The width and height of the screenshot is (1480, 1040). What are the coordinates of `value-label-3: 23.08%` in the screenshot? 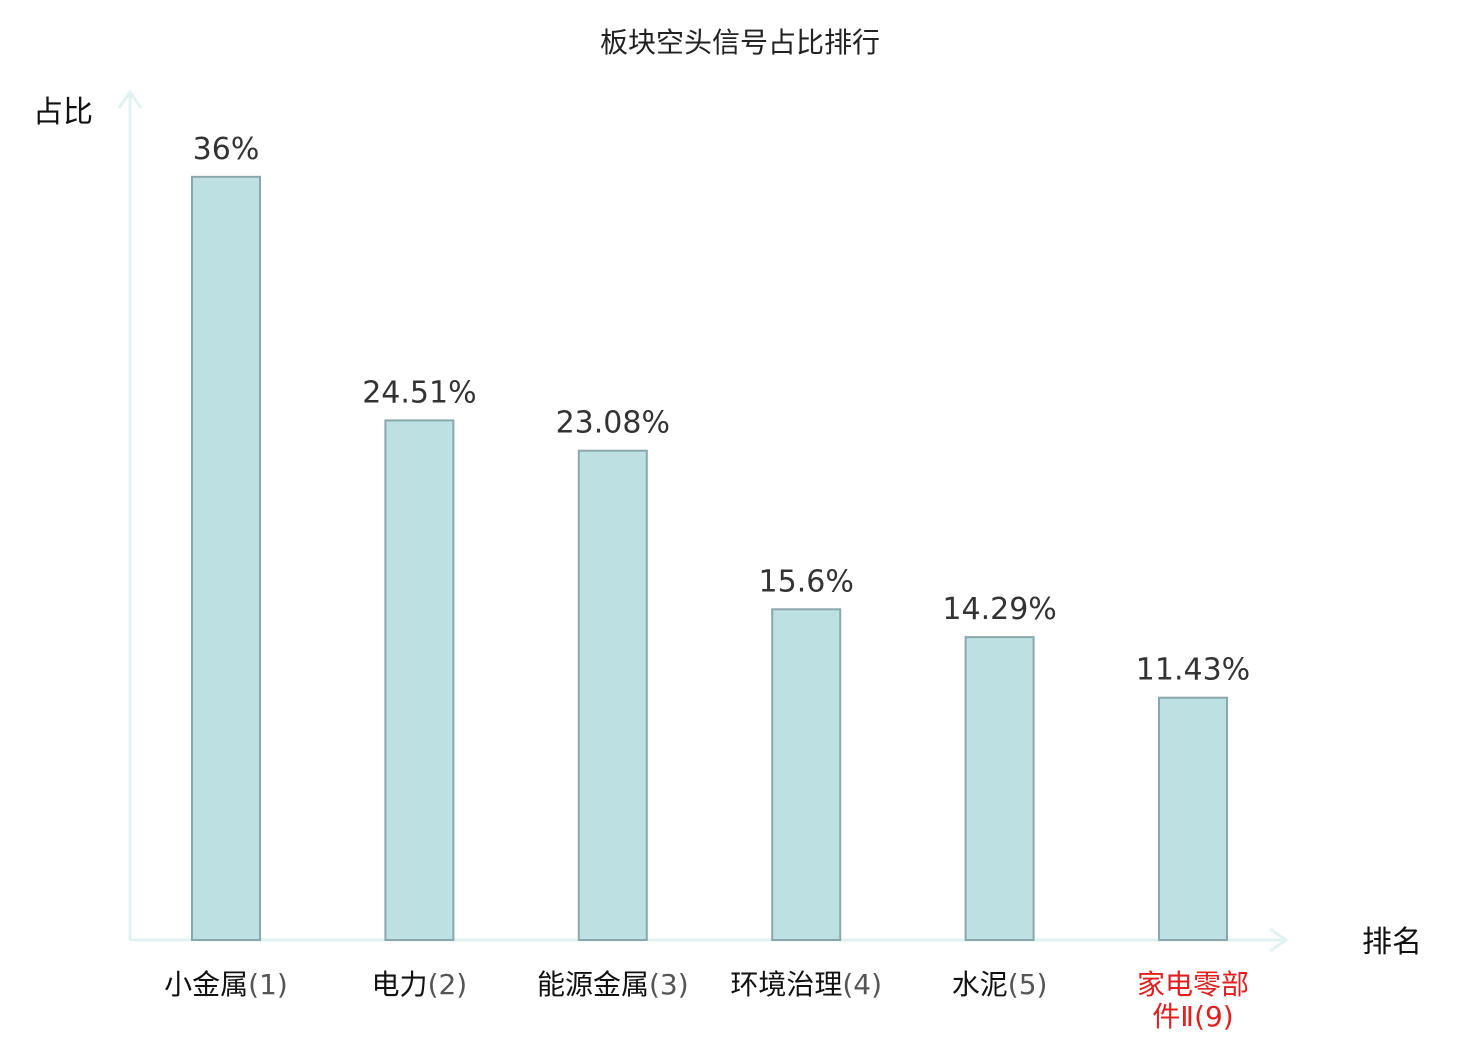 It's located at (613, 423).